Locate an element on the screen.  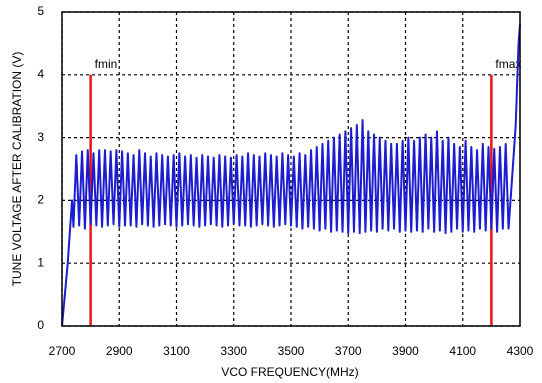
x-tick-label: 2900 is located at coordinates (119, 351).